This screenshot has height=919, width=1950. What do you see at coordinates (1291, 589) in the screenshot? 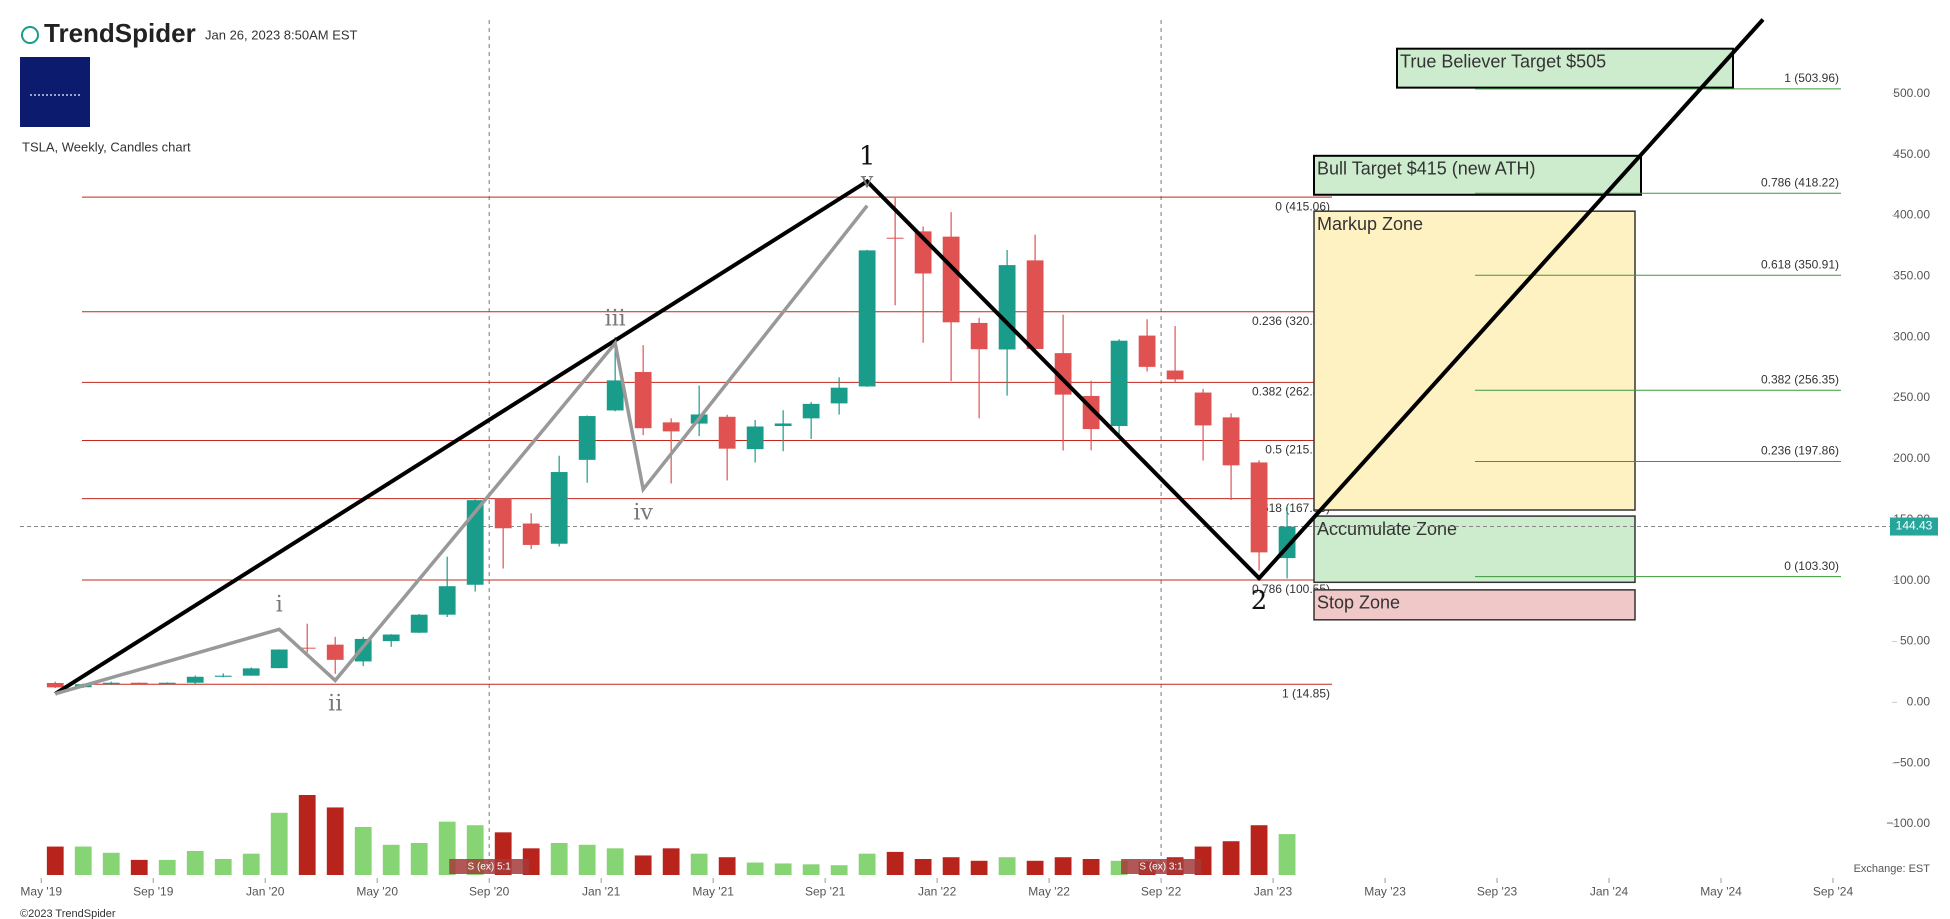
I see `fib-label: 0.786 (100.55)` at bounding box center [1291, 589].